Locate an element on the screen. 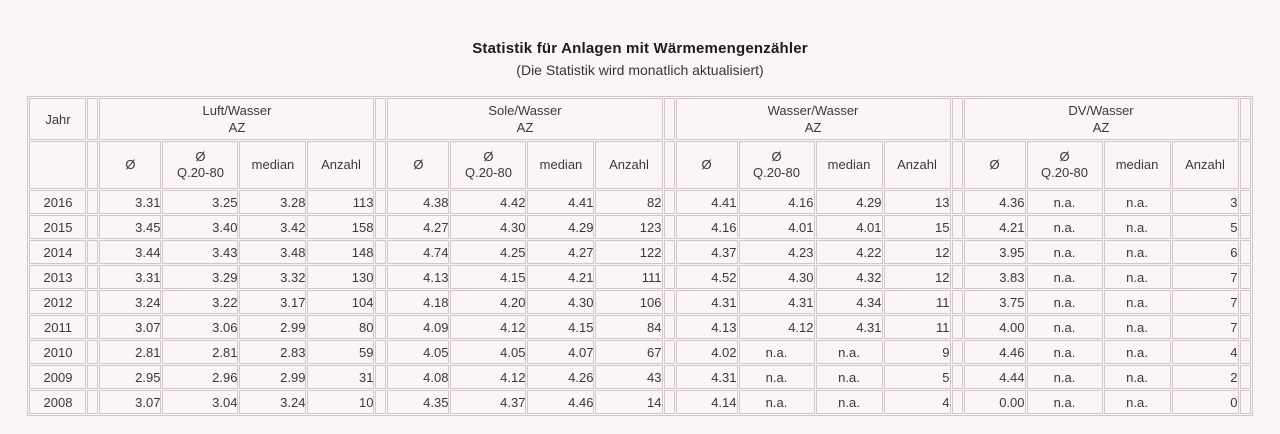 This screenshot has width=1280, height=434. value-cell: 3.28 is located at coordinates (273, 202).